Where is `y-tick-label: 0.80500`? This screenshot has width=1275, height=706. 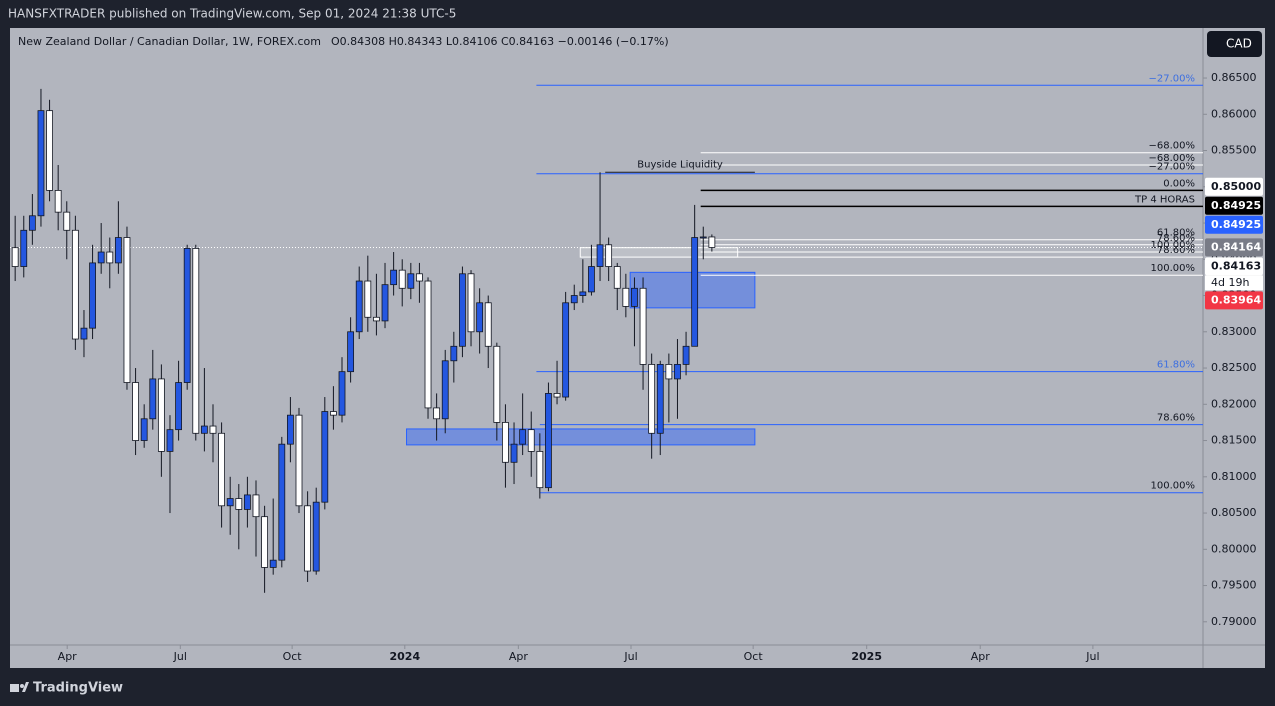
y-tick-label: 0.80500 is located at coordinates (1234, 512).